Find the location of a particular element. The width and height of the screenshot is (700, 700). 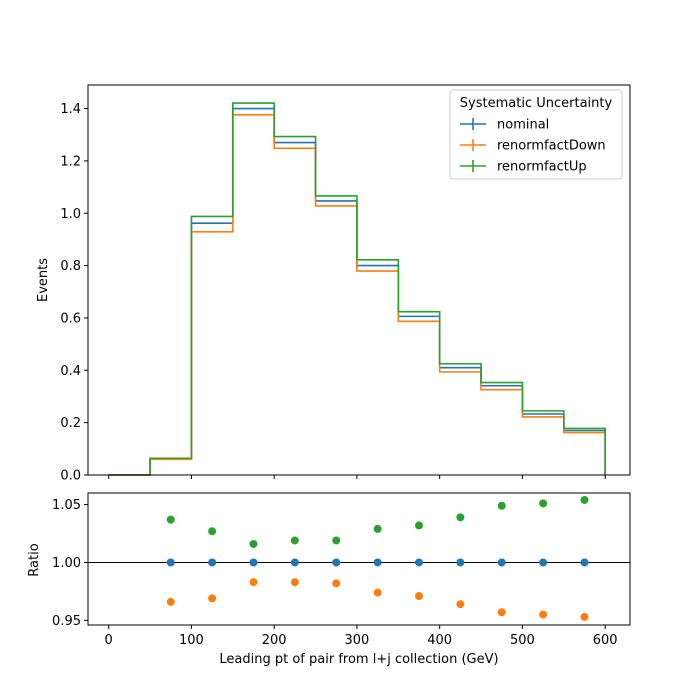

x-tick-label: 300 is located at coordinates (357, 640).